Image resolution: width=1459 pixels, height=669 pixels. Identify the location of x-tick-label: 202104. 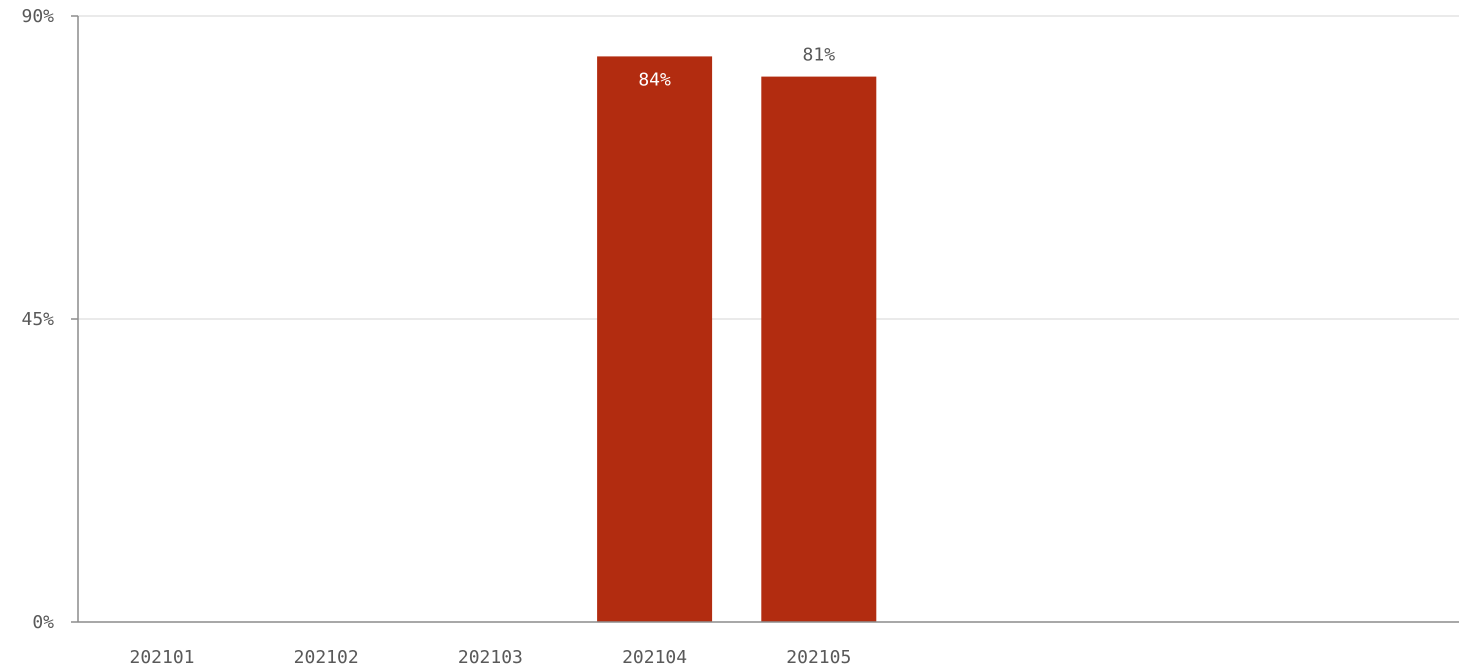
(654, 657).